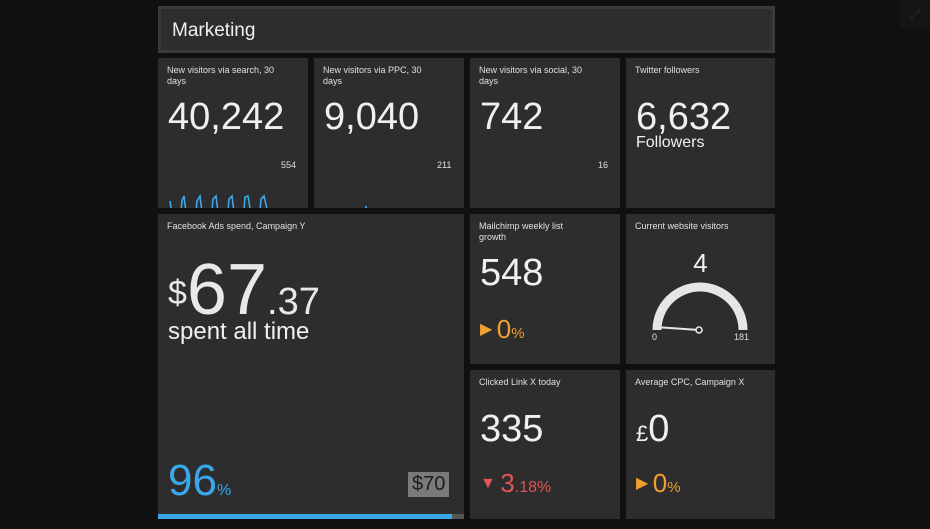 This screenshot has height=529, width=930. What do you see at coordinates (690, 382) in the screenshot?
I see `tile-title: Average CPC, Campaign X` at bounding box center [690, 382].